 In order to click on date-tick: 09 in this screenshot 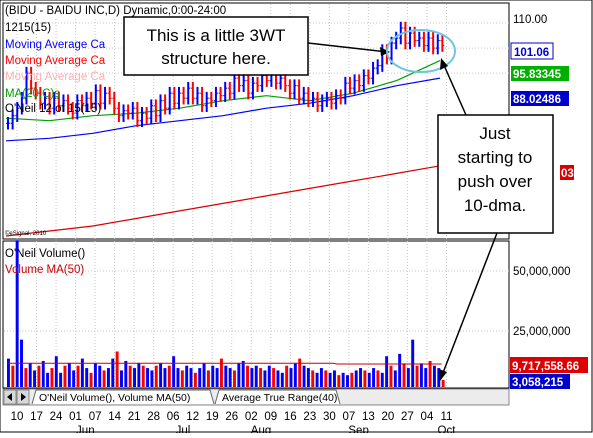, I will do `click(270, 417)`.